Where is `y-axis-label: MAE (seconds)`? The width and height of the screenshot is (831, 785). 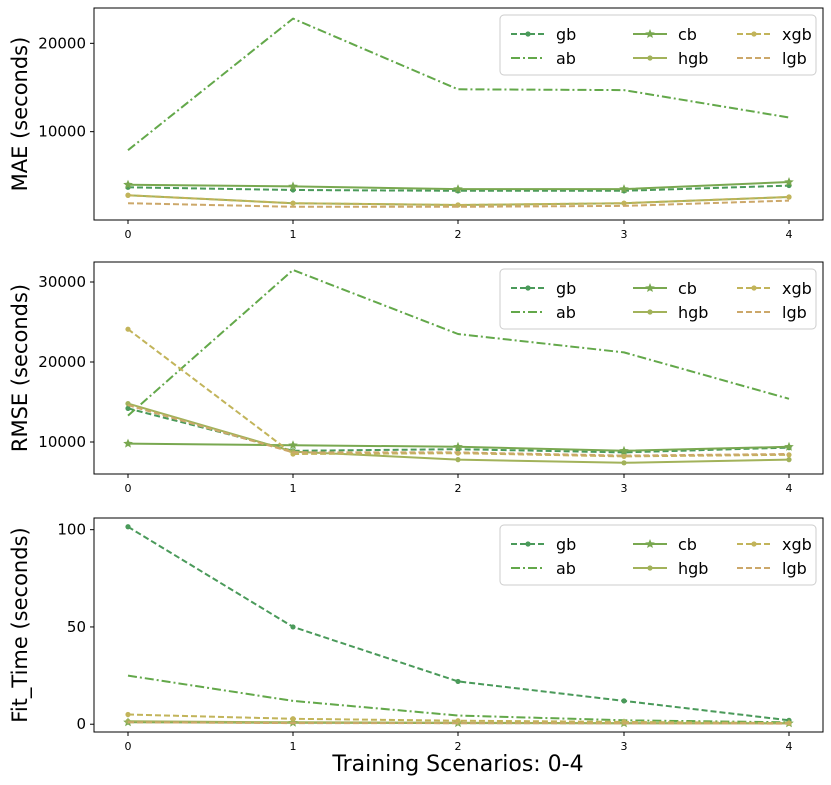 y-axis-label: MAE (seconds) is located at coordinates (20, 114).